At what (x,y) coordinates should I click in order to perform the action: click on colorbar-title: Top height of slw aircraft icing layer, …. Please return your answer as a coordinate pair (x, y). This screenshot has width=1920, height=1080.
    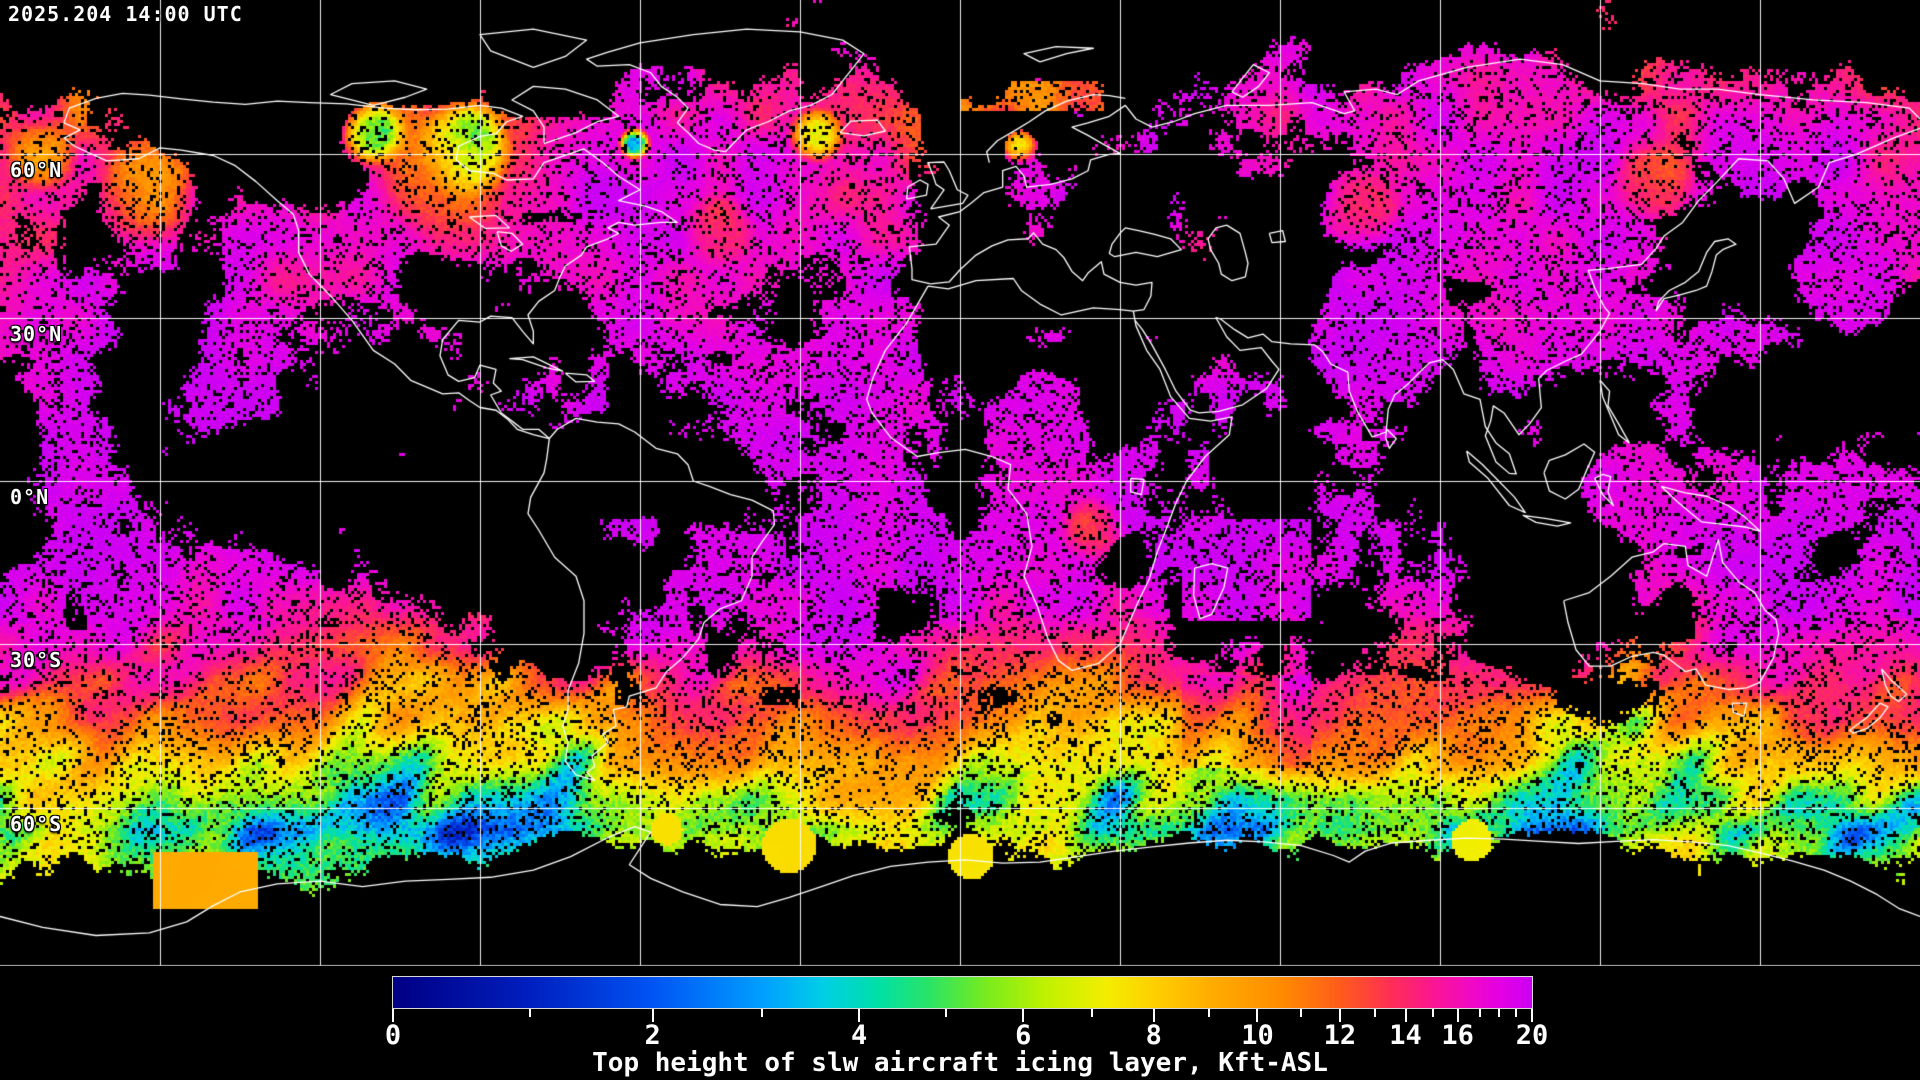
    Looking at the image, I should click on (960, 1063).